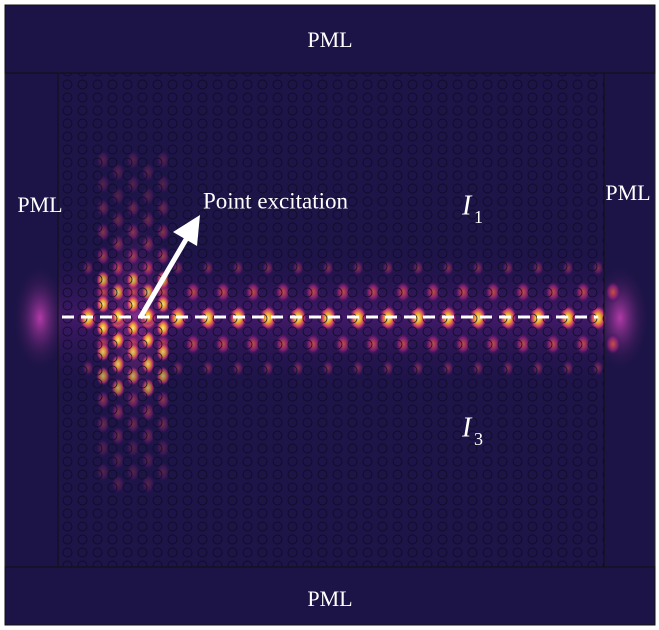 The height and width of the screenshot is (630, 659). What do you see at coordinates (620, 318) in the screenshot?
I see `right-pml-glow` at bounding box center [620, 318].